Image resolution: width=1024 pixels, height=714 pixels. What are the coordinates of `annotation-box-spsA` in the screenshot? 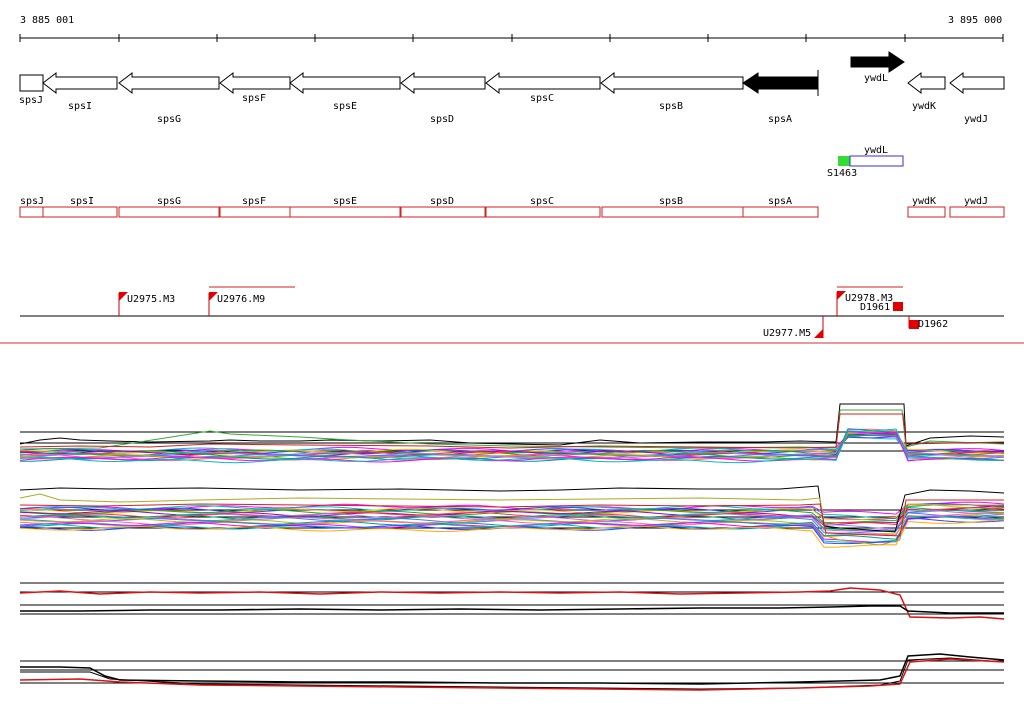 It's located at (780, 212).